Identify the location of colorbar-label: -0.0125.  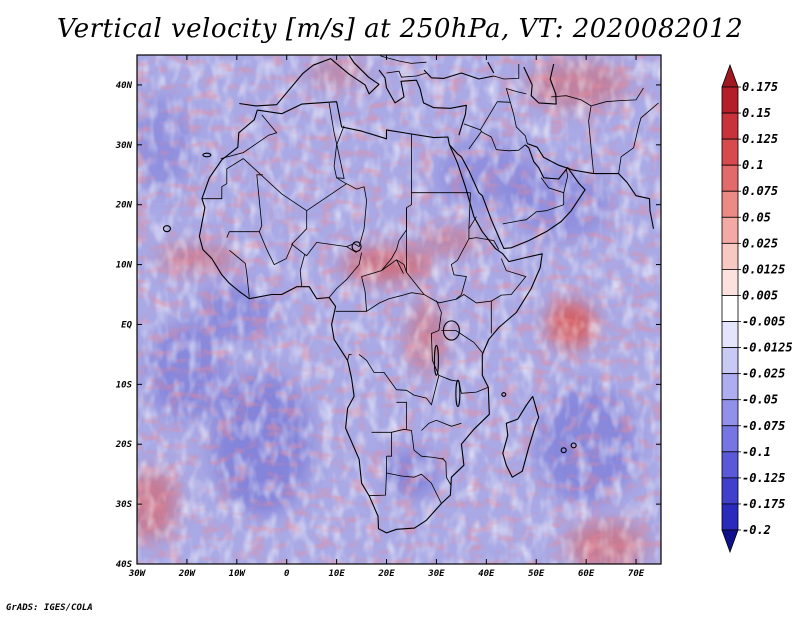
(767, 348).